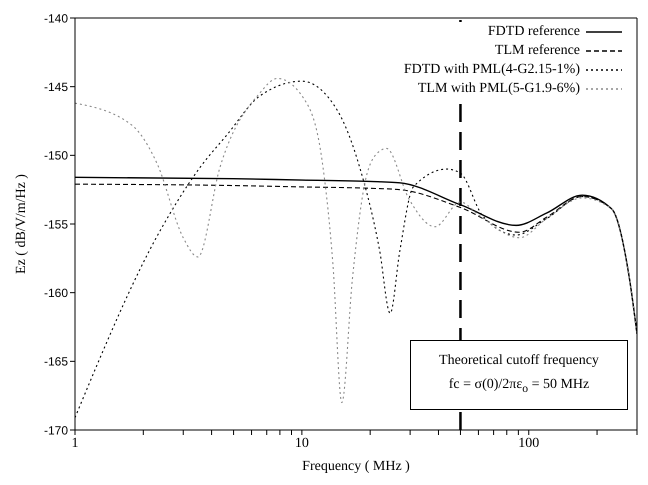 The width and height of the screenshot is (648, 485). Describe the element at coordinates (56, 87) in the screenshot. I see `y-tick-label: -145` at that location.